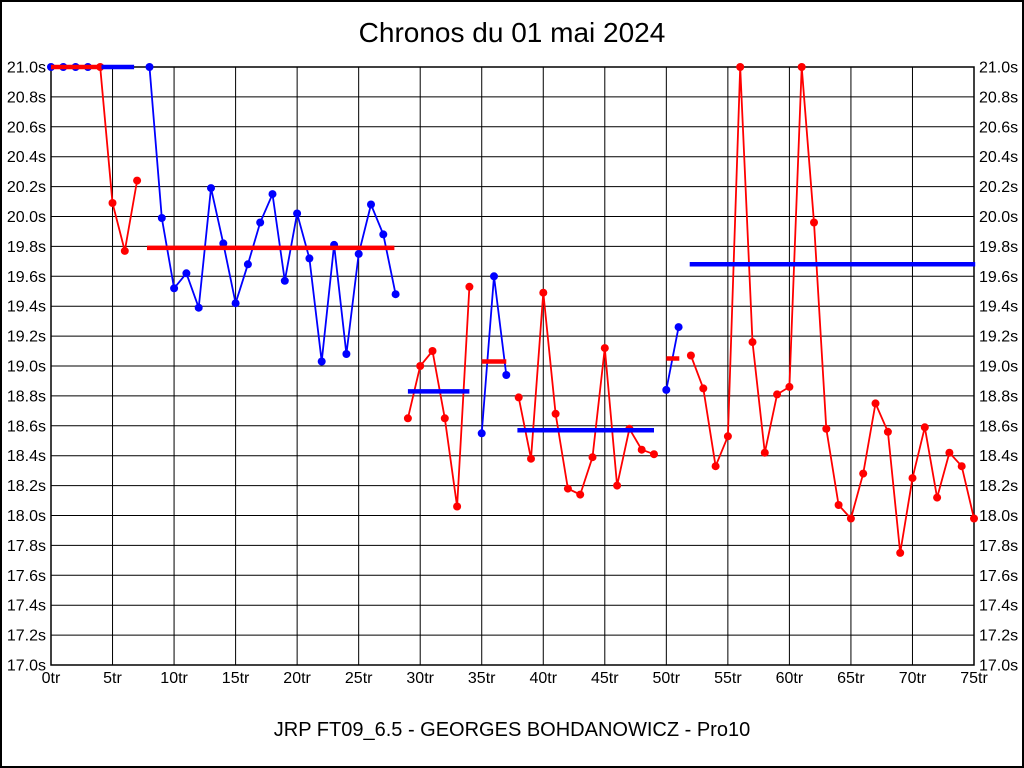 The image size is (1024, 768). I want to click on y-axis-tick-label-left: 20.4s, so click(26, 157).